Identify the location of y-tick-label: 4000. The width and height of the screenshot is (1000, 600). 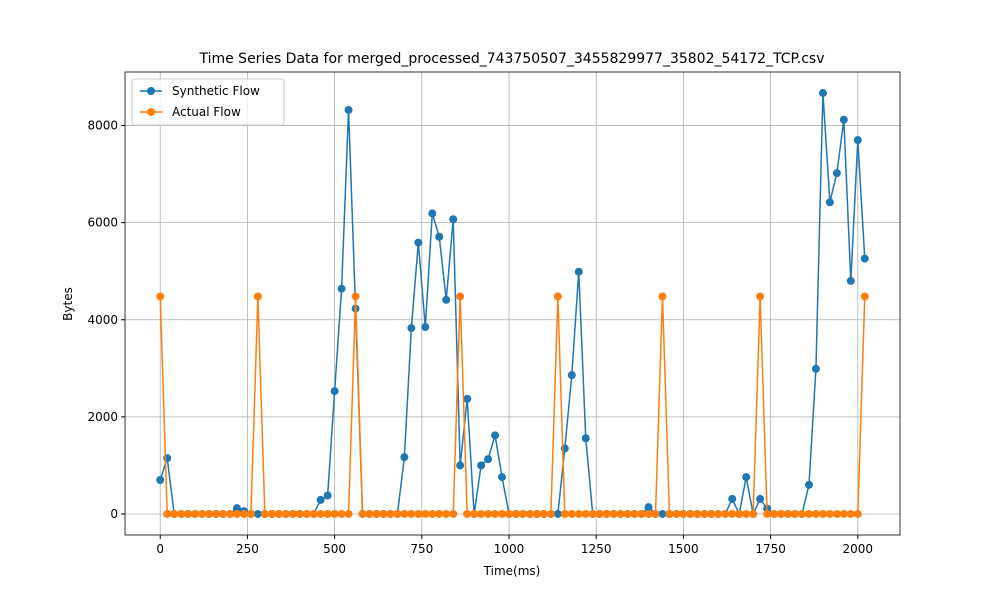
(102, 320).